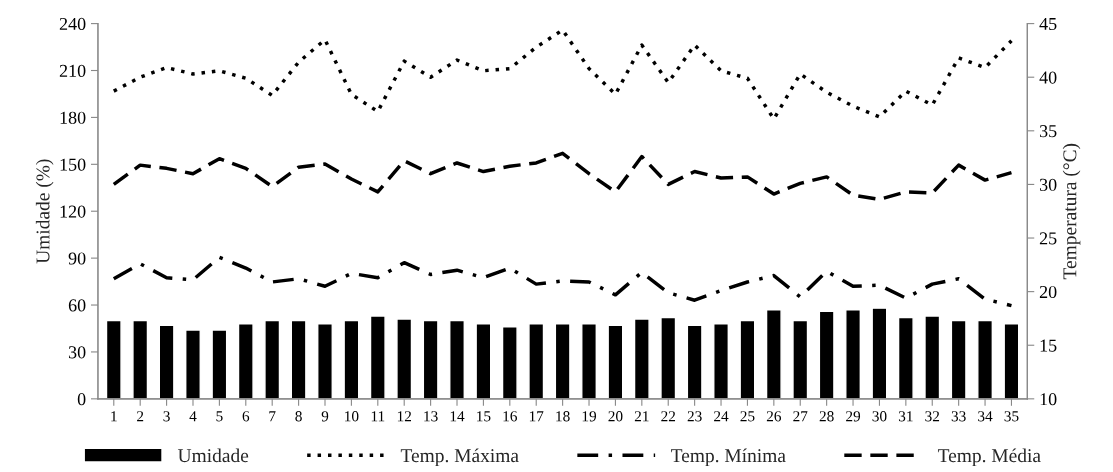 The image size is (1113, 472). Describe the element at coordinates (932, 416) in the screenshot. I see `x-tick-label: 32` at that location.